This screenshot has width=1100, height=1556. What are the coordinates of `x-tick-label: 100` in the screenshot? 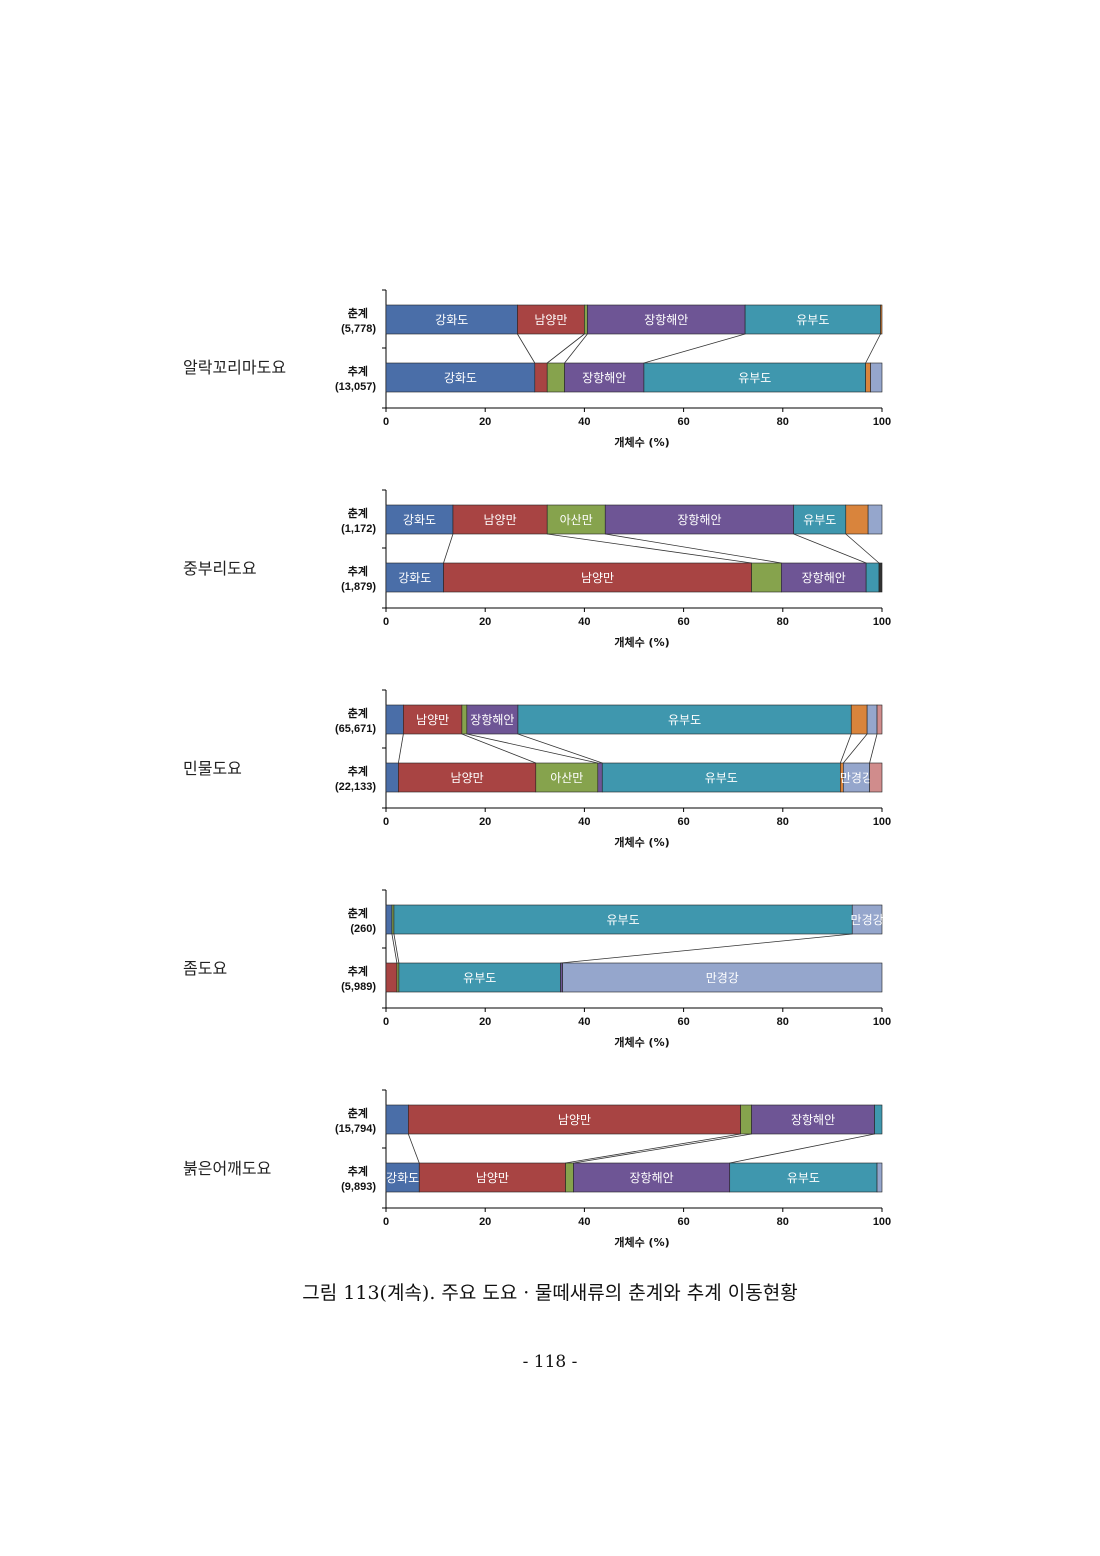 It's located at (882, 622).